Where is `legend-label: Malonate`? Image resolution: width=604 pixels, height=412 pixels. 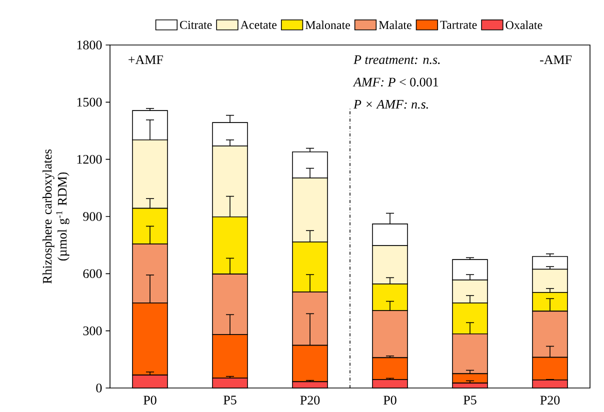 legend-label: Malonate is located at coordinates (327, 25).